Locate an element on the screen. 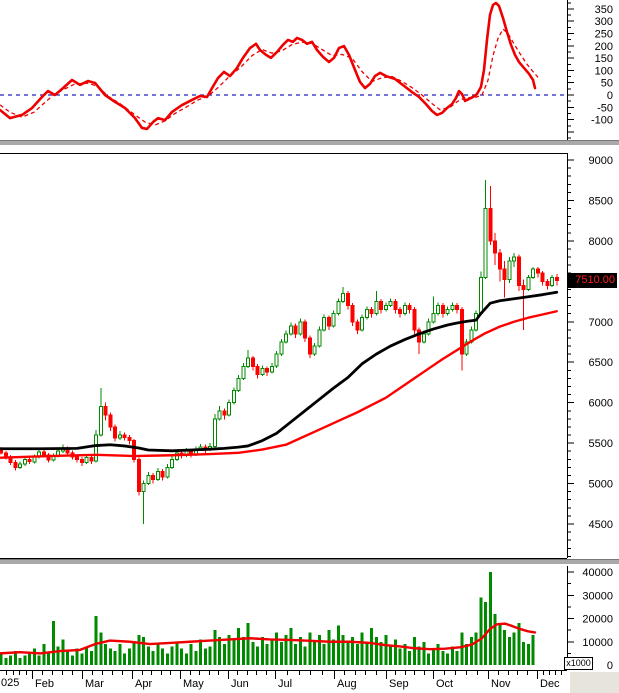  svg-text: Jun is located at coordinates (240, 684).